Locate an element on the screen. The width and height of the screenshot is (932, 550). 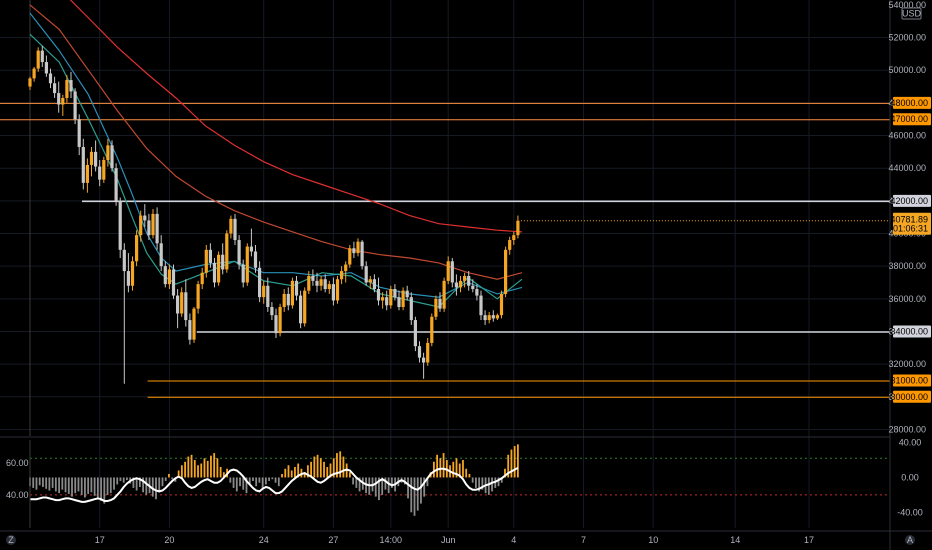
y-tick-label: 44000.00 is located at coordinates (907, 168).